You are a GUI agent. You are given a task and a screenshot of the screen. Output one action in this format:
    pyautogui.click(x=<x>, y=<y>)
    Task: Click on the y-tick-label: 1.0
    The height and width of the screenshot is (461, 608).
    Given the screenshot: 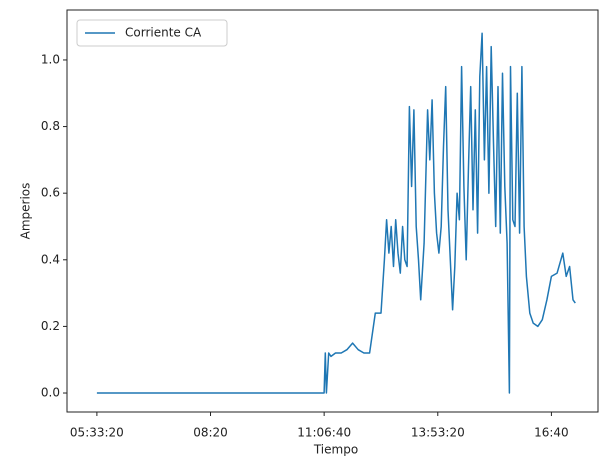 What is the action you would take?
    pyautogui.click(x=50, y=59)
    